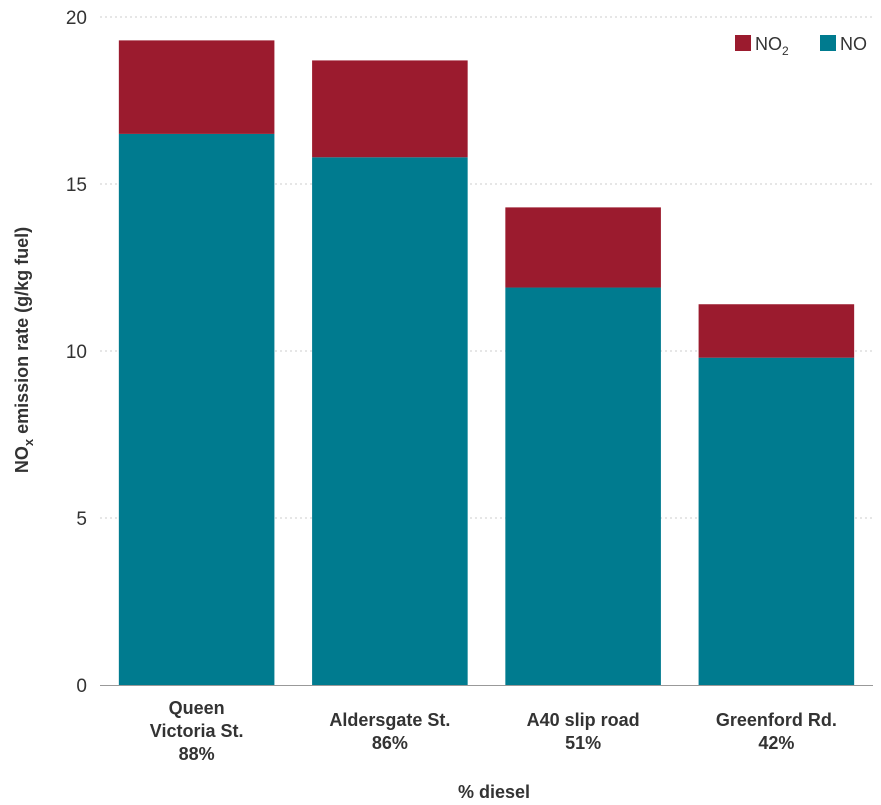 The image size is (881, 805). I want to click on y-tick-label: 5, so click(81, 519).